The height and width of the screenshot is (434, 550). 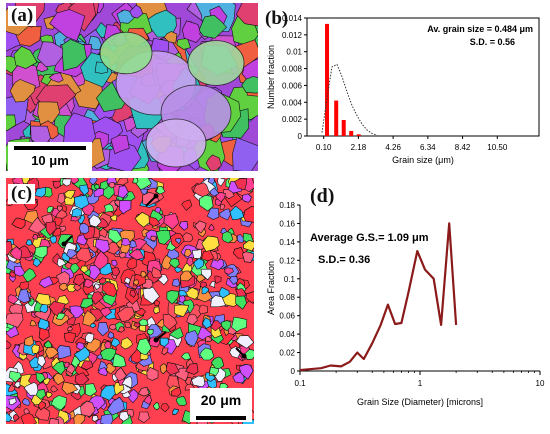 What do you see at coordinates (287, 316) in the screenshot?
I see `y-tick-label-d: 0.06` at bounding box center [287, 316].